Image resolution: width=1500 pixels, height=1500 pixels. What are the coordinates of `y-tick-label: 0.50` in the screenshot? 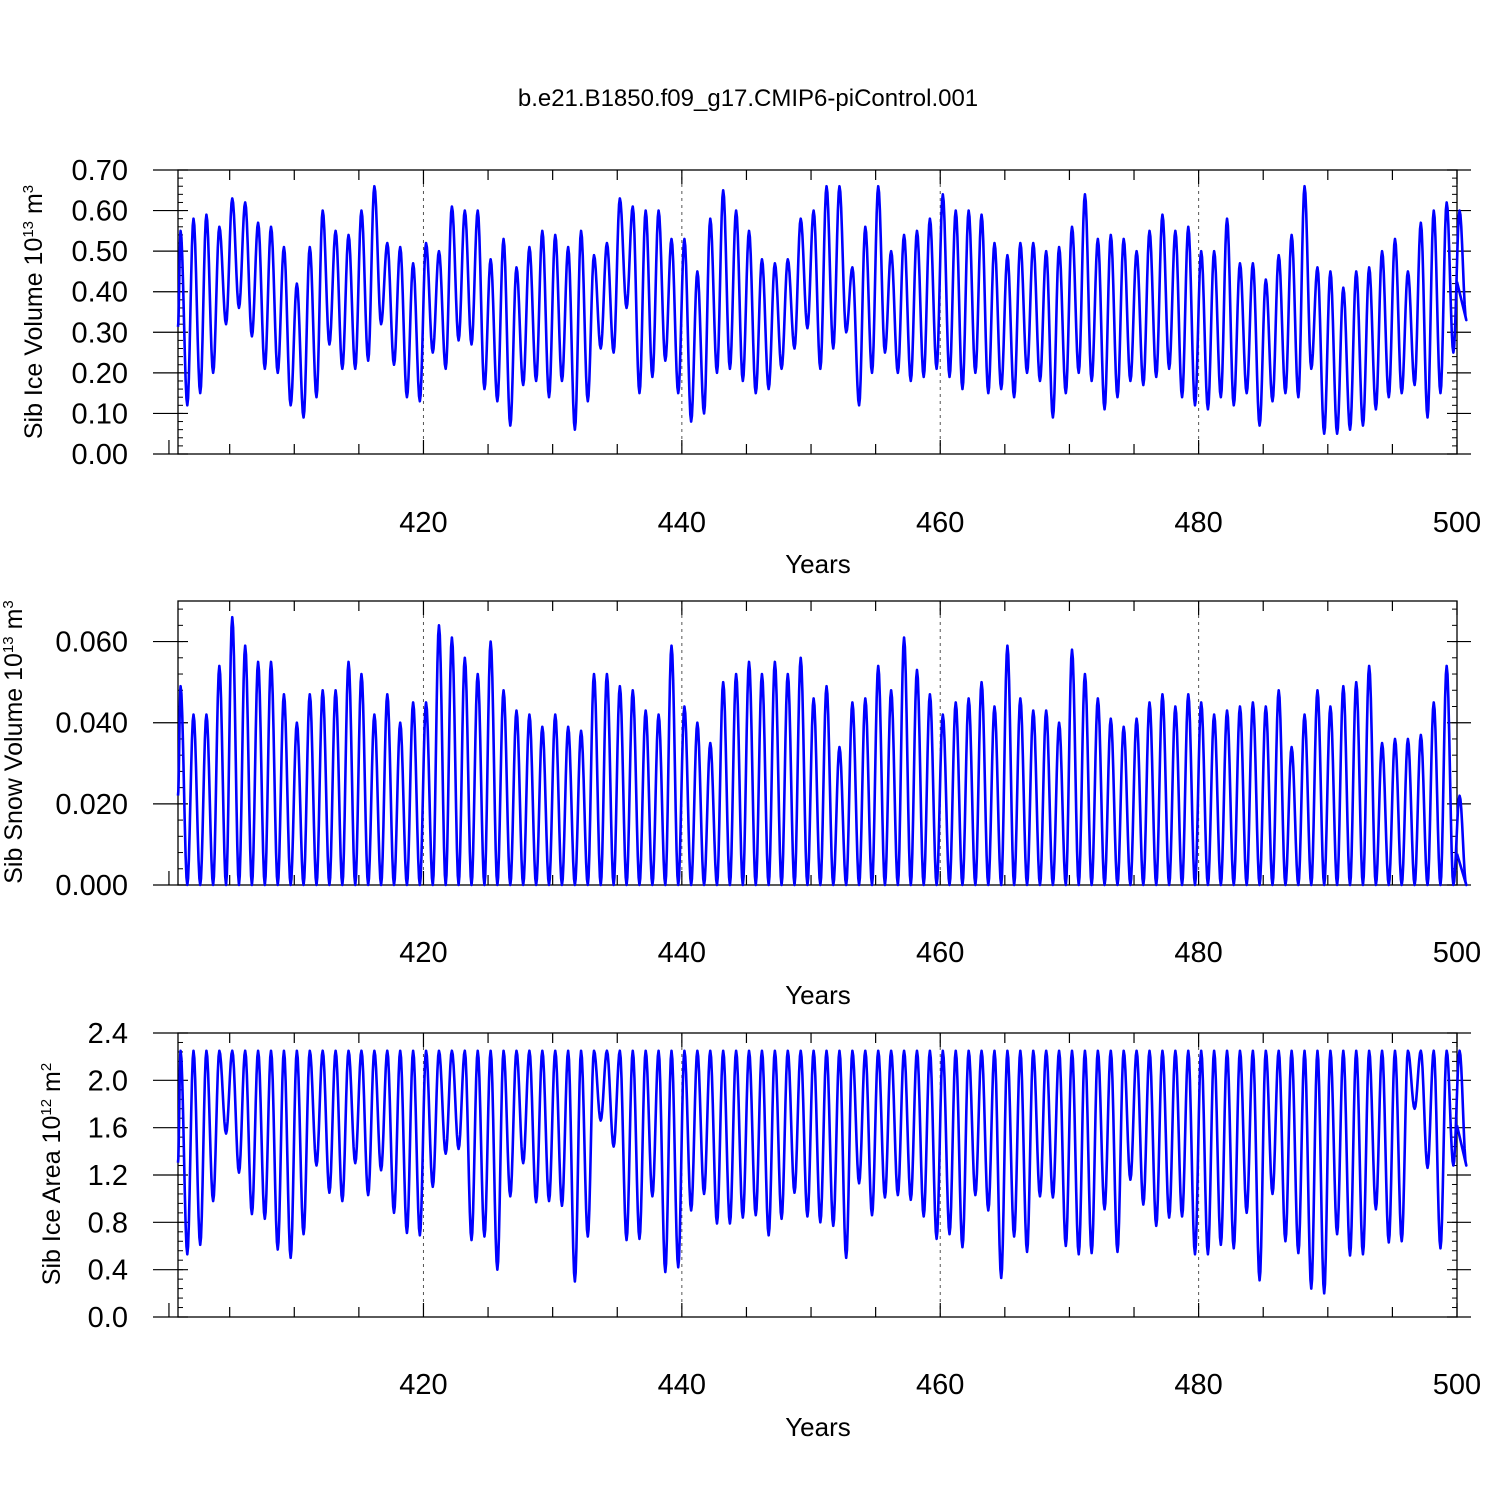 It's located at (100, 252).